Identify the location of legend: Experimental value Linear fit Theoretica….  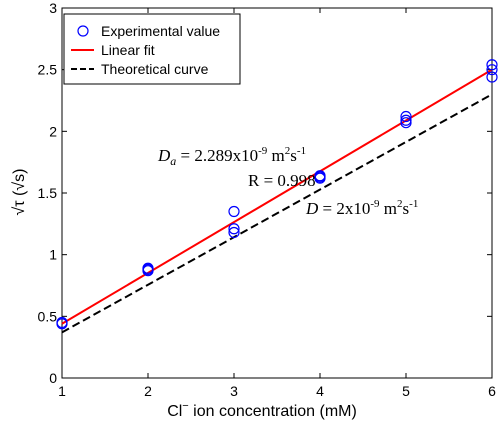
(152, 49).